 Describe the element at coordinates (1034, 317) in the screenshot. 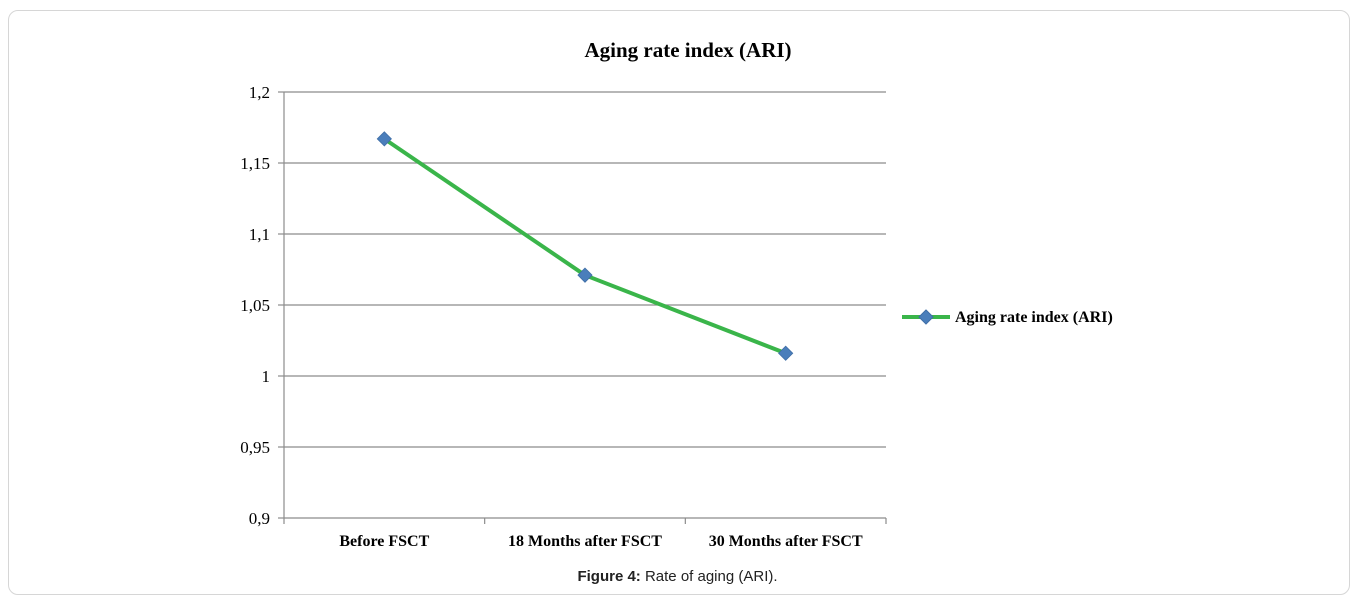

I see `legend-label: Aging rate index (ARI)` at that location.